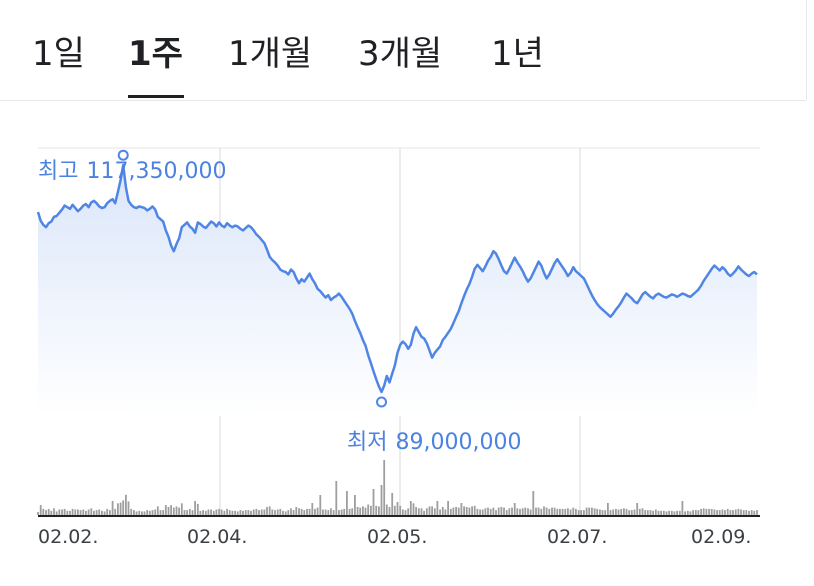  I want to click on high-value: 117,350,000, so click(156, 171).